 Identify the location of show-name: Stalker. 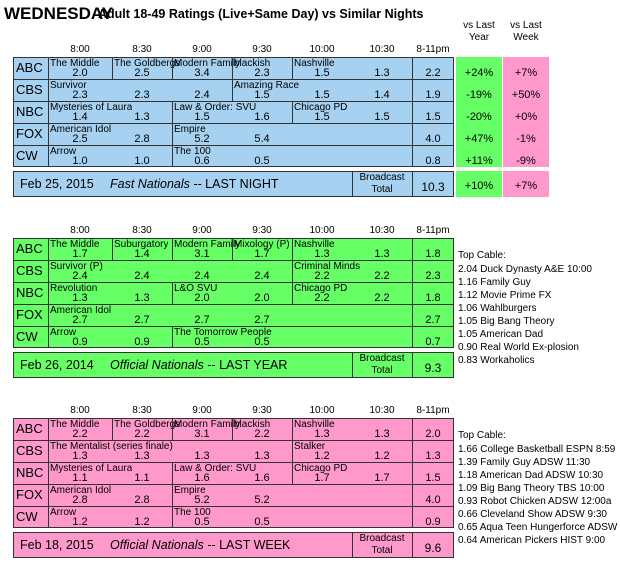
(310, 446).